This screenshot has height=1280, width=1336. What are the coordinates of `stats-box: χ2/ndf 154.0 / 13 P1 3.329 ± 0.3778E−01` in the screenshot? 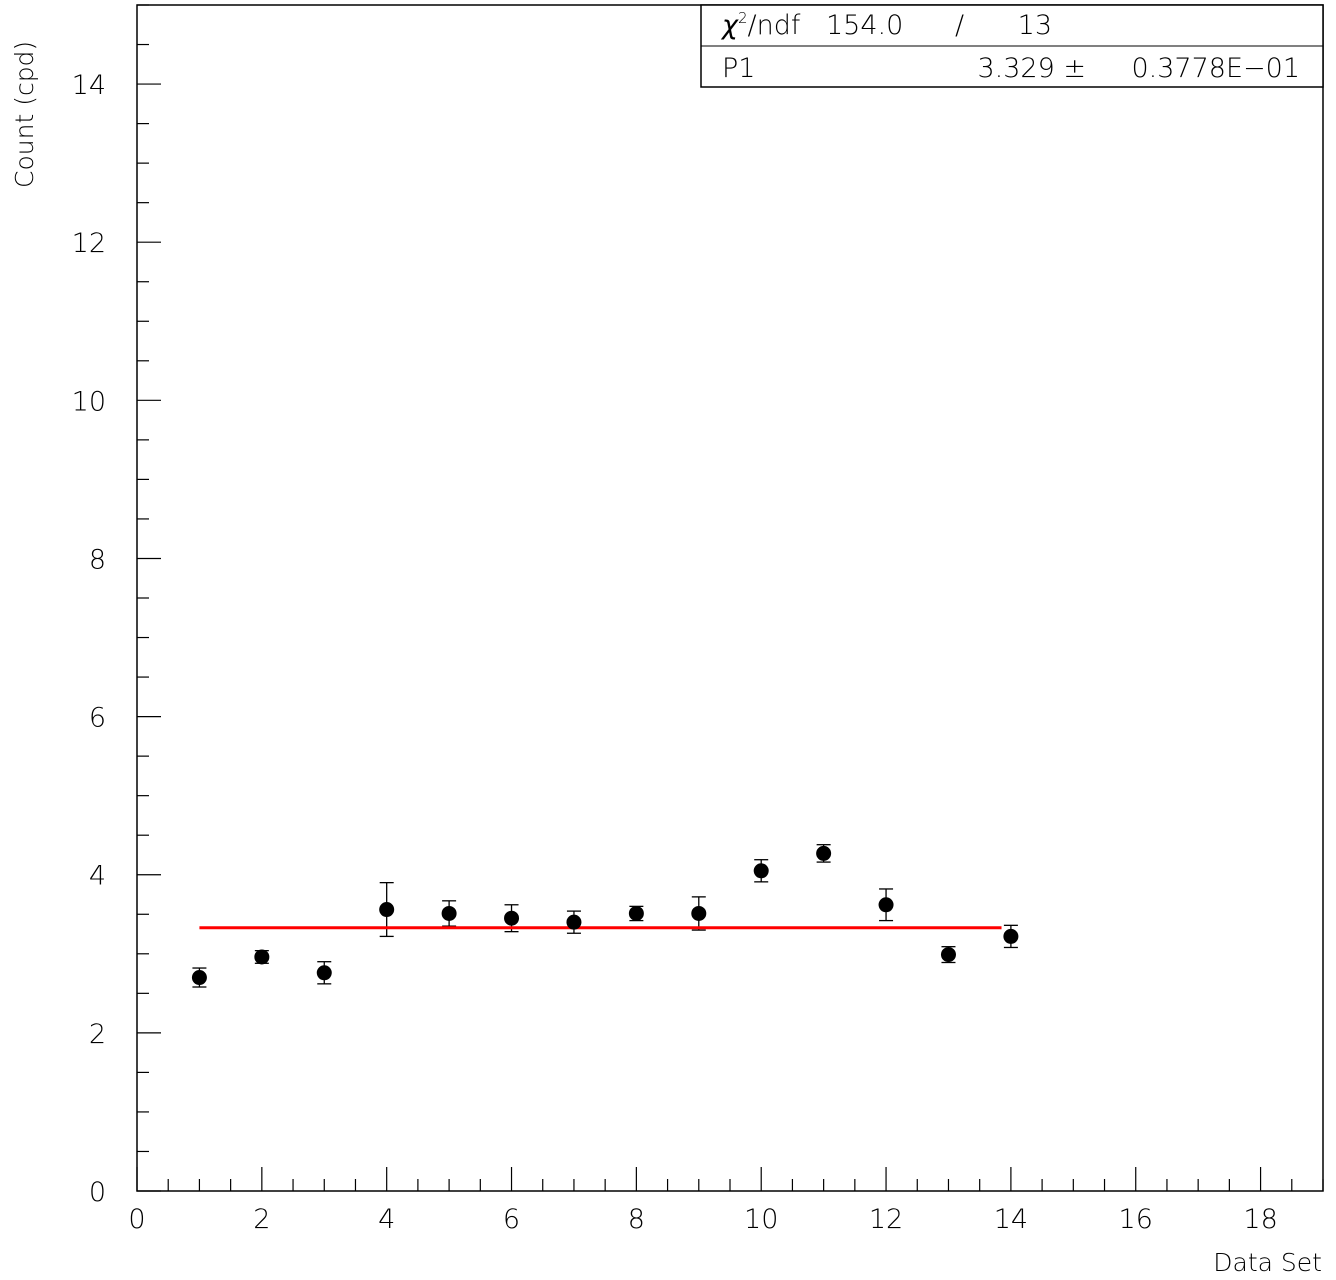 It's located at (1012, 46).